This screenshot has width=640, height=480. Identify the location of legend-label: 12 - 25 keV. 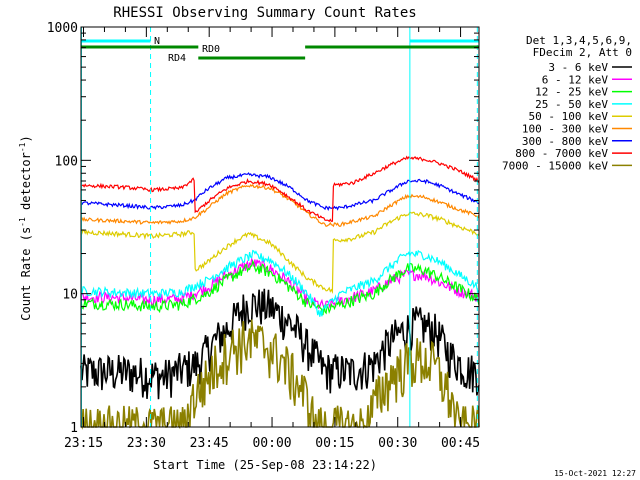
(571, 92).